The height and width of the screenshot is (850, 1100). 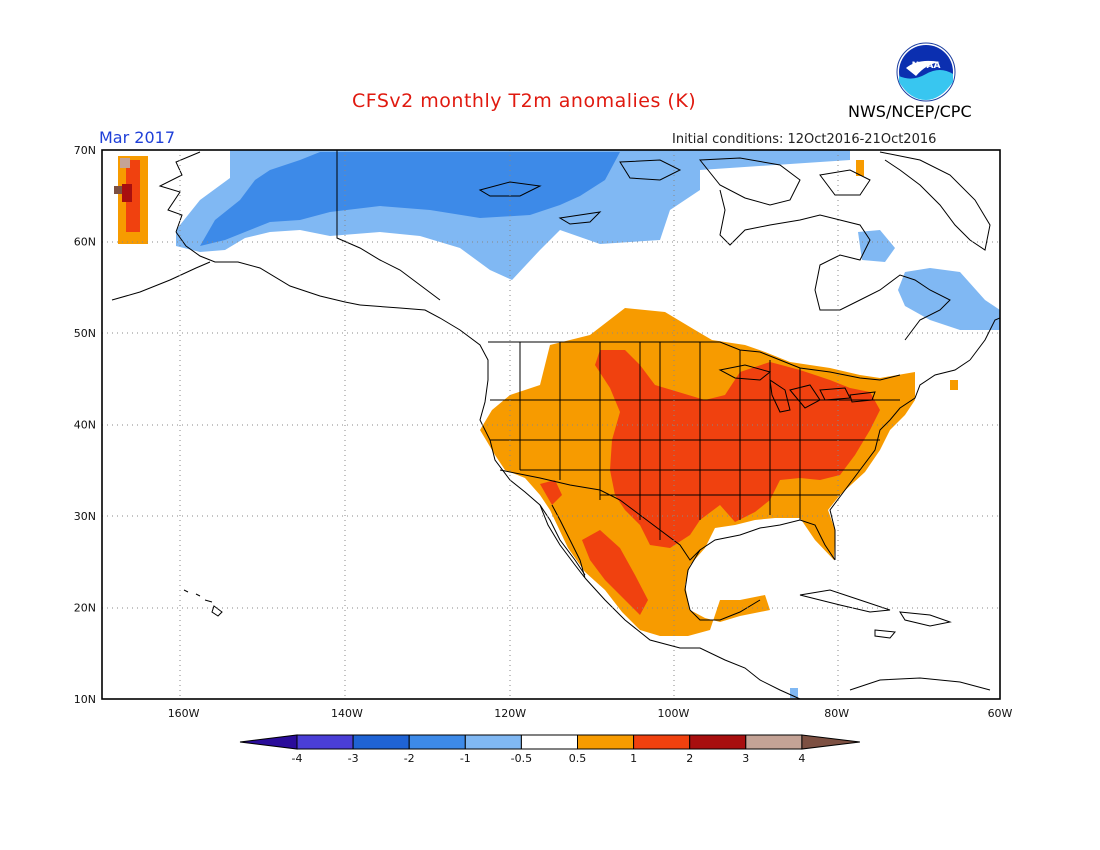 What do you see at coordinates (85, 333) in the screenshot?
I see `lat-label-50N: 50N` at bounding box center [85, 333].